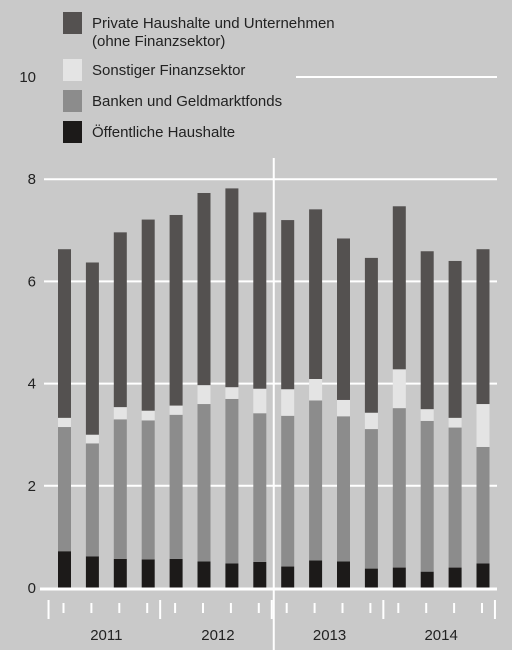  What do you see at coordinates (32, 384) in the screenshot?
I see `y-tick-label-4: 4` at bounding box center [32, 384].